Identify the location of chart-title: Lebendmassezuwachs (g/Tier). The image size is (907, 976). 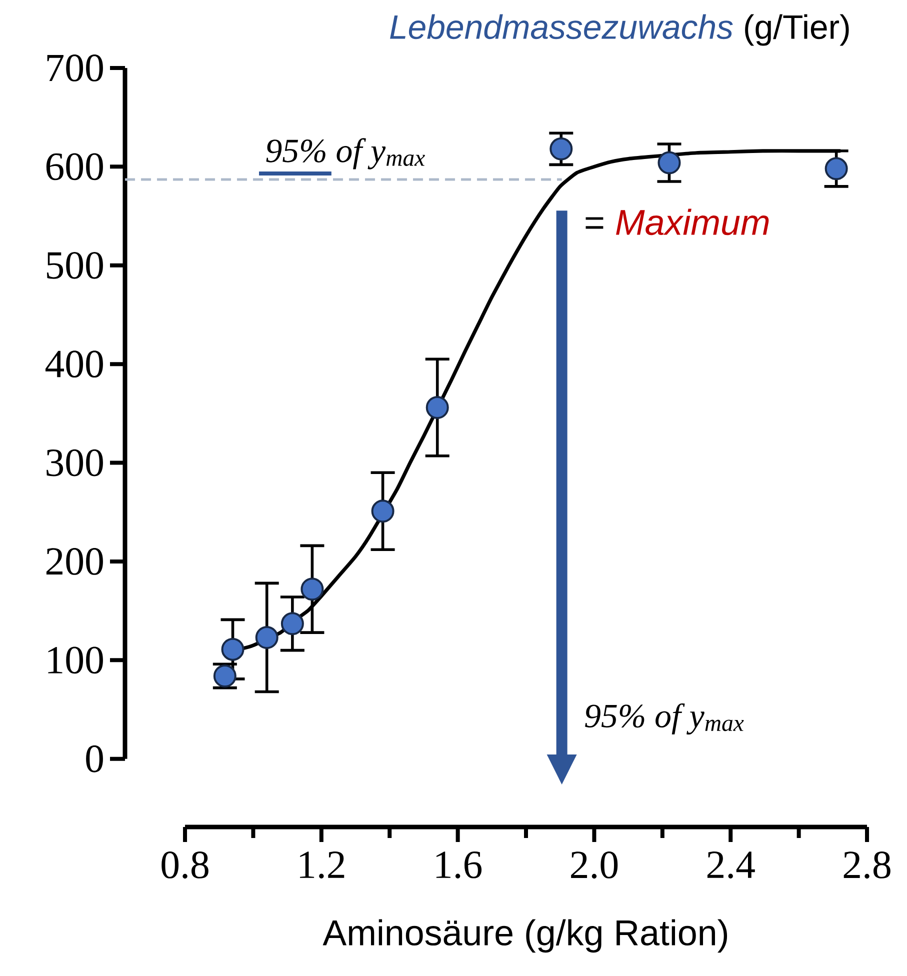
(619, 30).